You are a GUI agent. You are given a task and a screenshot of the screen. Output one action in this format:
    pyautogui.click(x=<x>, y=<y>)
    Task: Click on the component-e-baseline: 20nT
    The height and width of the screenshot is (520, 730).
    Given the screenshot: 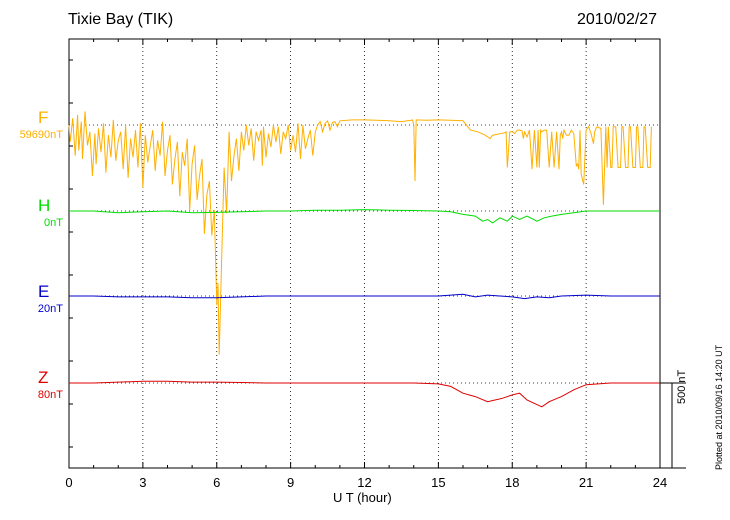 What is the action you would take?
    pyautogui.click(x=50, y=309)
    